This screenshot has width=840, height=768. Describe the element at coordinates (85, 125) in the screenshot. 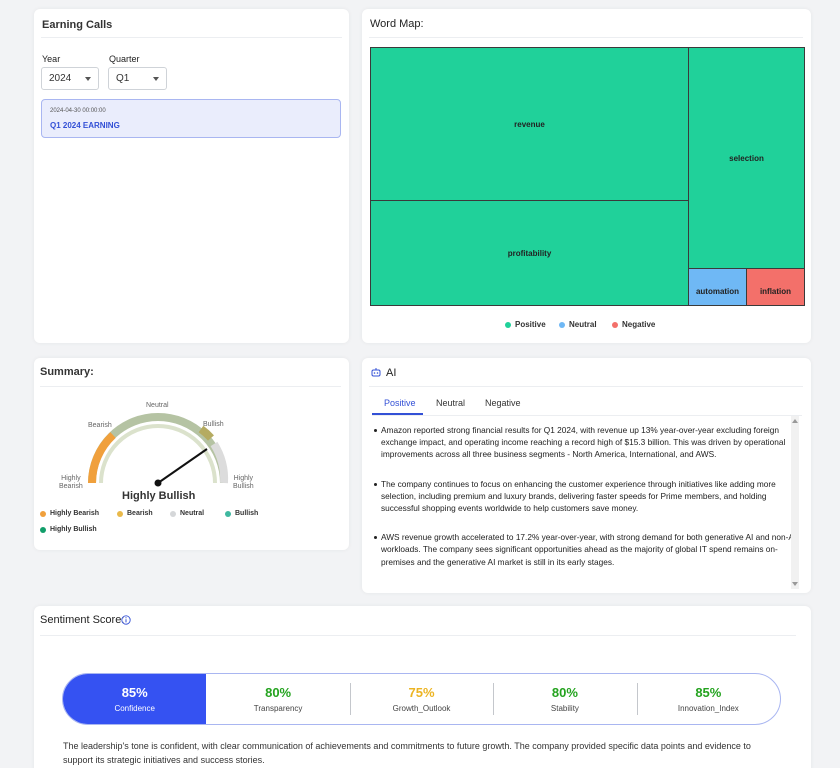

I see `earning-call-name: Q1 2024 EARNING` at that location.